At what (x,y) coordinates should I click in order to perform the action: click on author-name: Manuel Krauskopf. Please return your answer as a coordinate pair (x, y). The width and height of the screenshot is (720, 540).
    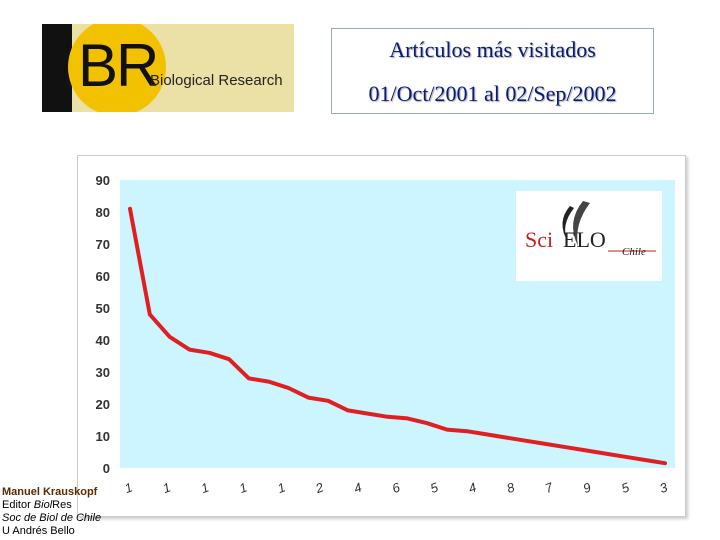
    Looking at the image, I should click on (50, 492).